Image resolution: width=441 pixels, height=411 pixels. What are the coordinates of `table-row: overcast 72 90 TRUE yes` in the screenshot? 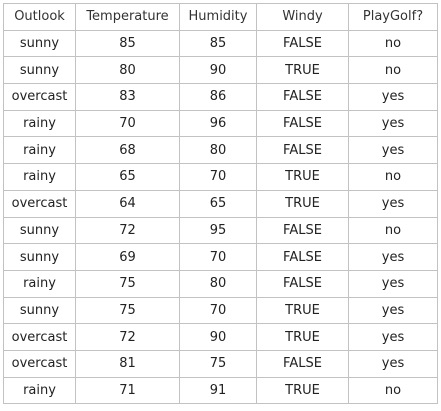 It's located at (220, 337).